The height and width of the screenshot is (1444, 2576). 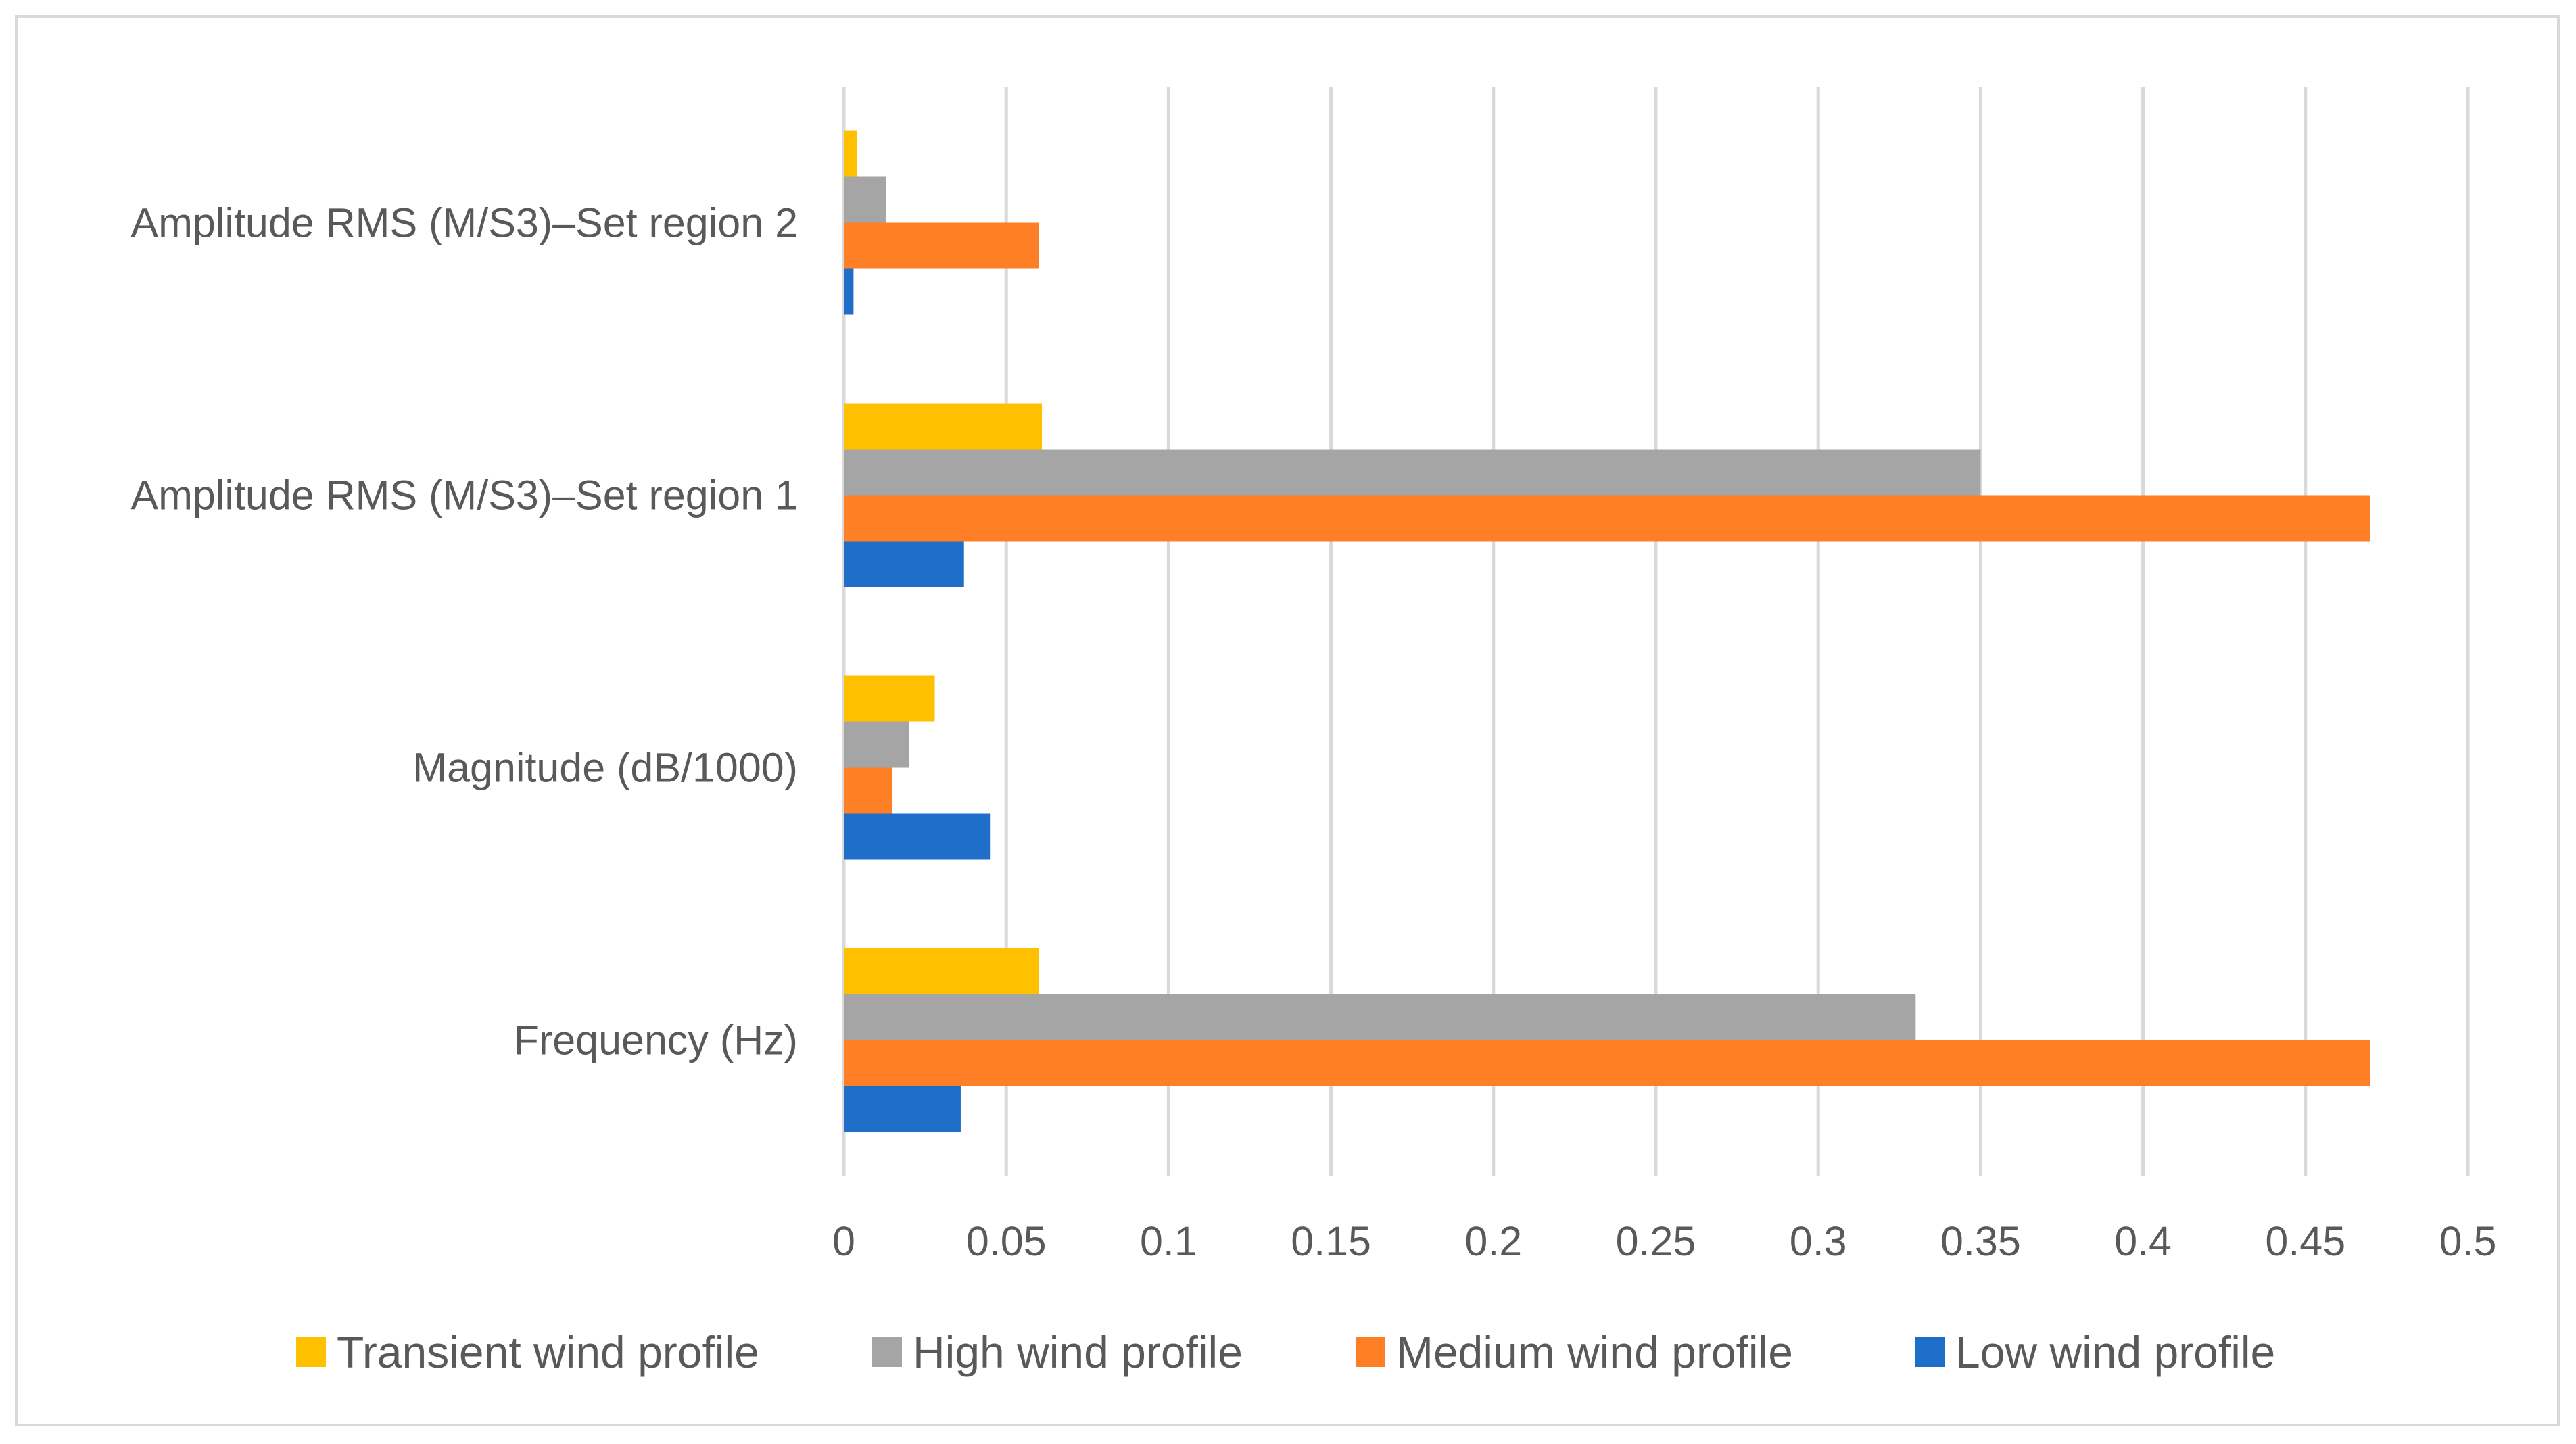 I want to click on tick-label-5: 0.25, so click(x=1656, y=1241).